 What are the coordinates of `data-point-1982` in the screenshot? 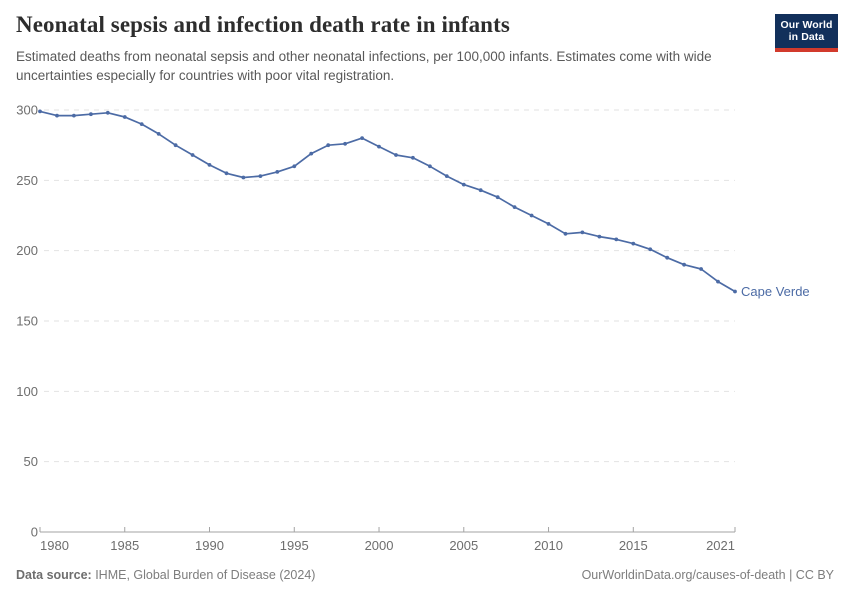 It's located at (74, 115).